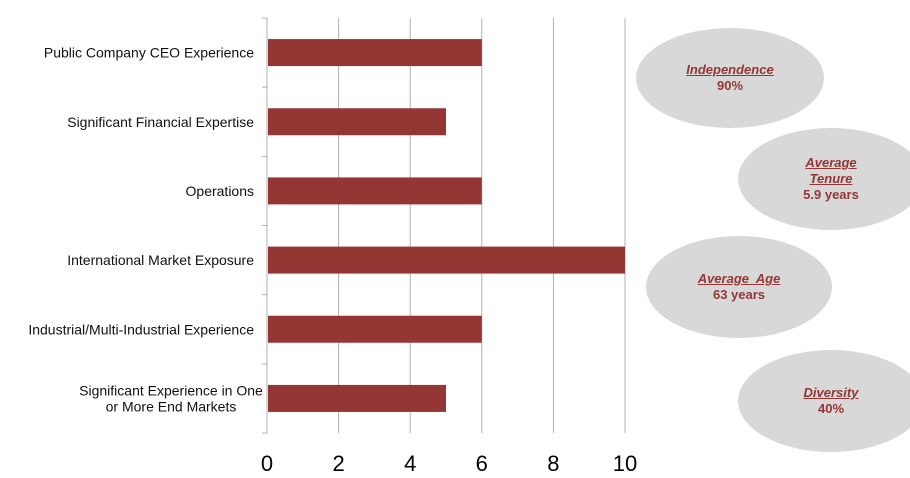 Image resolution: width=910 pixels, height=478 pixels. What do you see at coordinates (831, 408) in the screenshot?
I see `stat-value: 40%` at bounding box center [831, 408].